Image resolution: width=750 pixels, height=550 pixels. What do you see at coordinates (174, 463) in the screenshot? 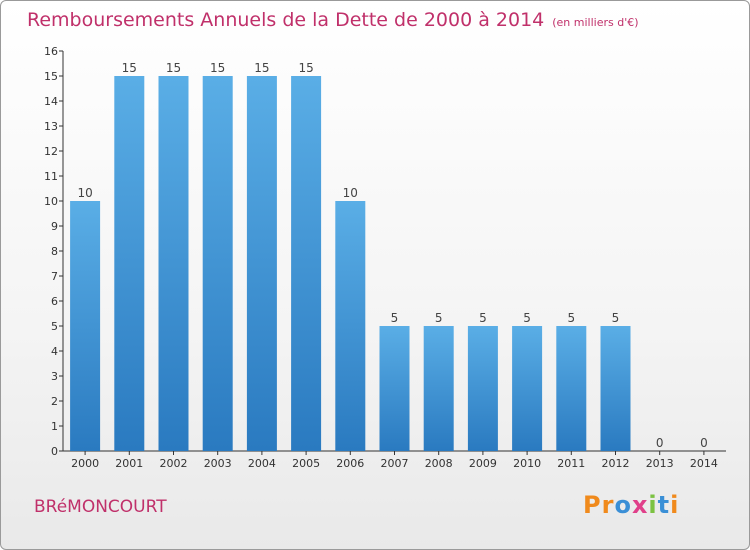
I see `x-tick-label: 2002` at bounding box center [174, 463].